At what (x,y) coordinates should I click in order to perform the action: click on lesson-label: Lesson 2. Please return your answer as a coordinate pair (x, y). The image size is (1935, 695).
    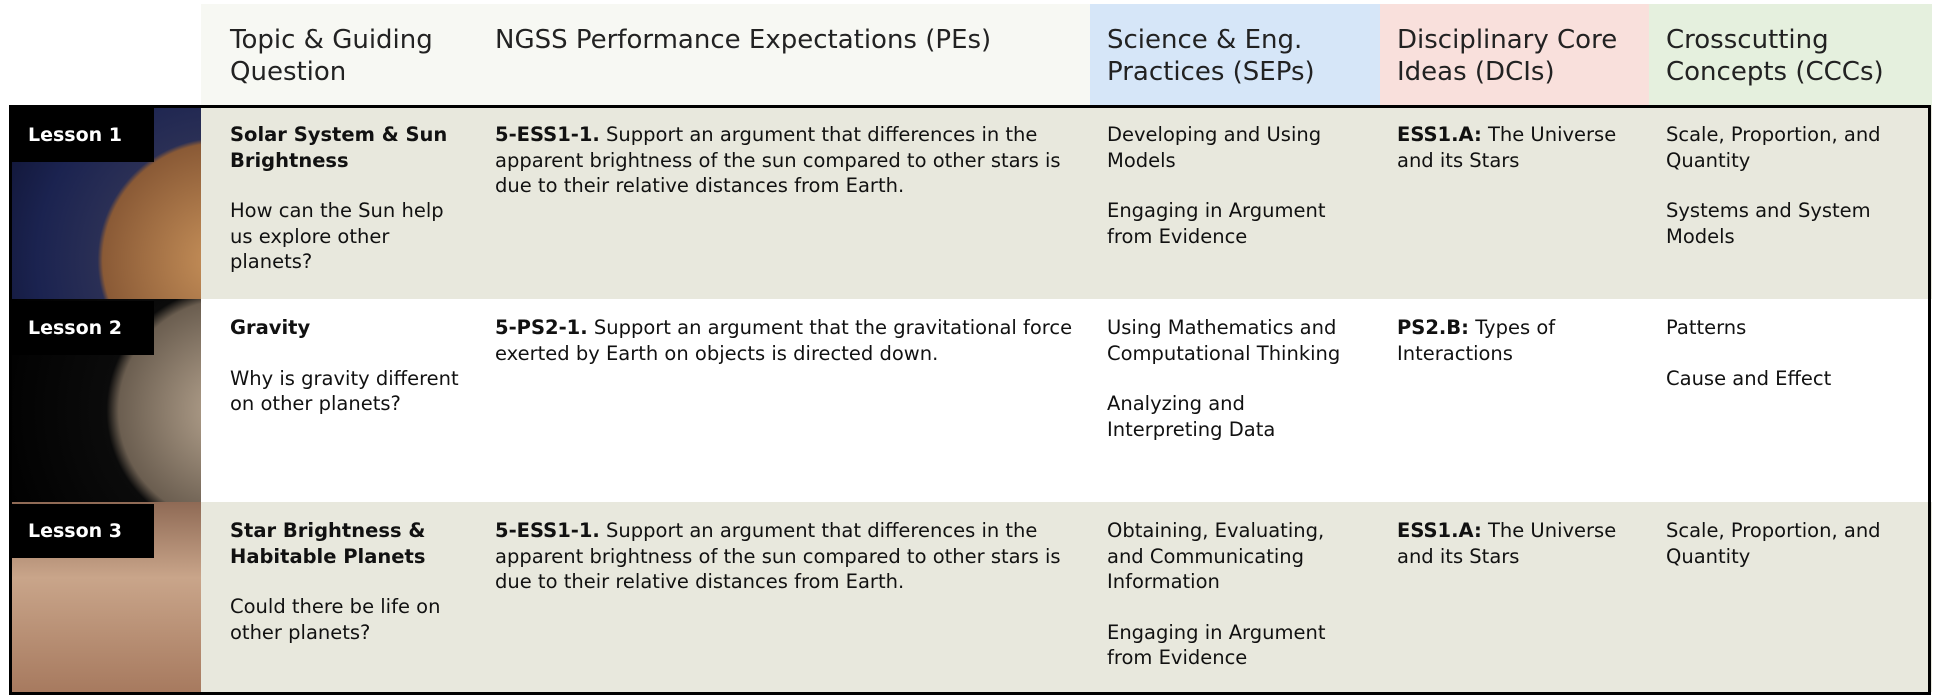
    Looking at the image, I should click on (82, 328).